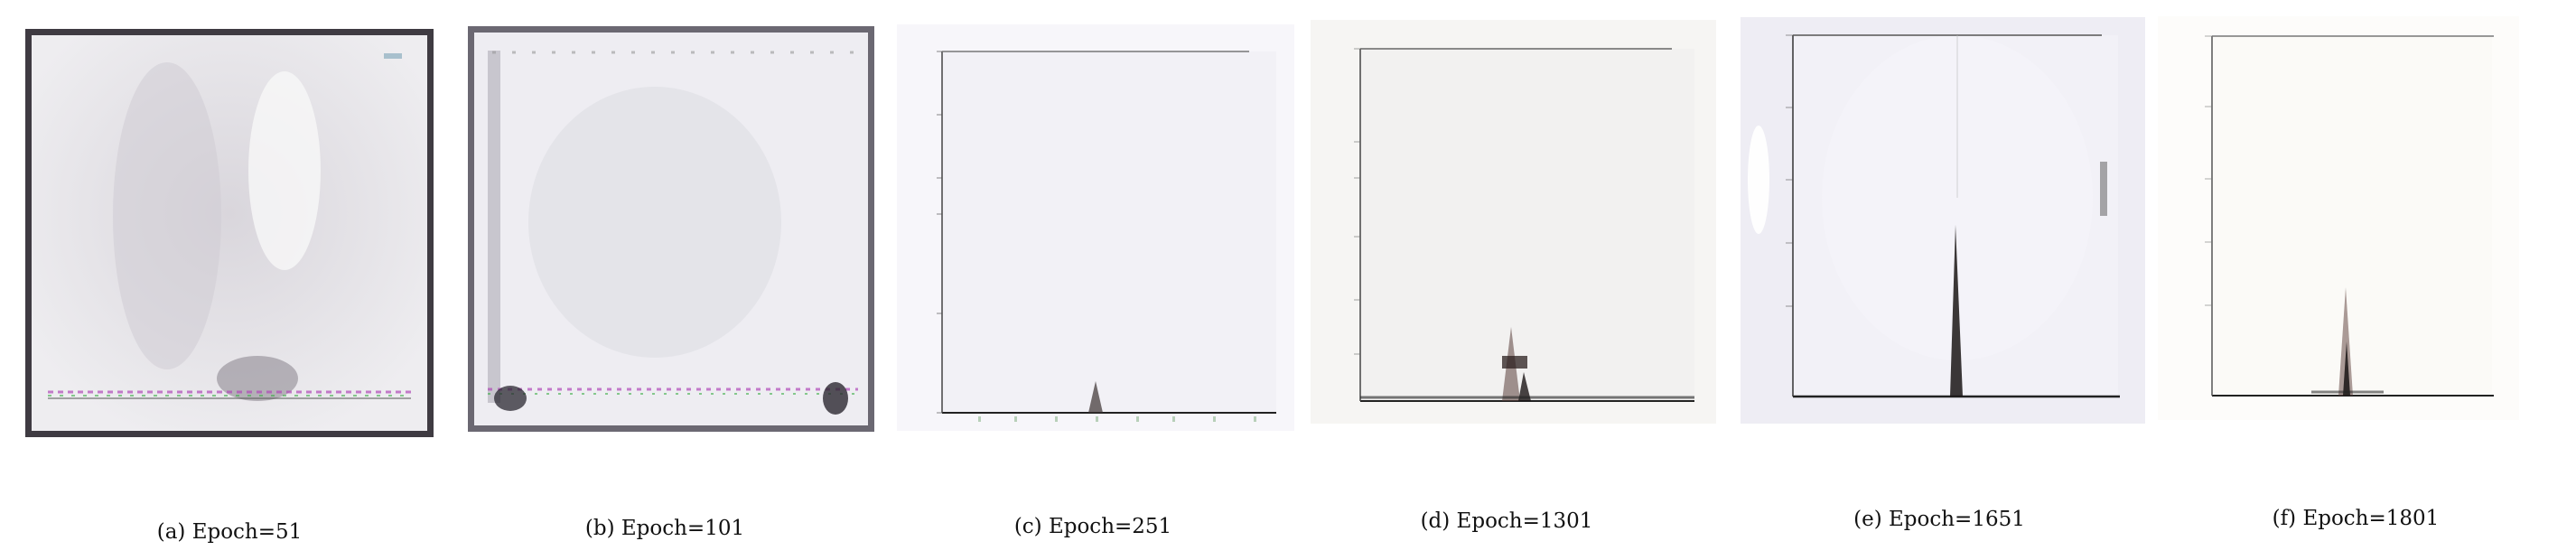 Image resolution: width=2576 pixels, height=560 pixels. I want to click on subfigure-a-caption: (a) Epoch=51, so click(229, 532).